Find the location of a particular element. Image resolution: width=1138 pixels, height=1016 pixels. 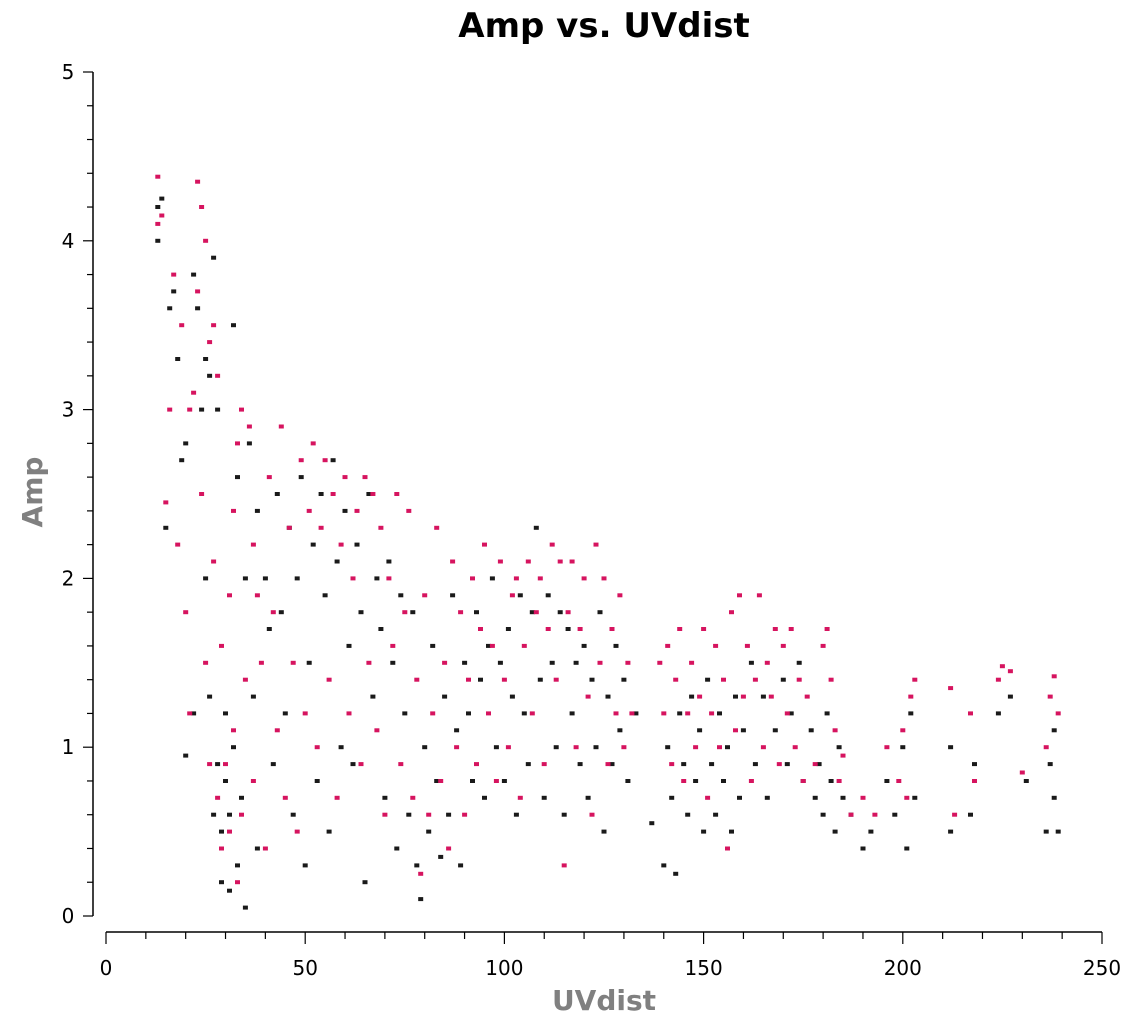

x-tick-label: 100 is located at coordinates (504, 968).